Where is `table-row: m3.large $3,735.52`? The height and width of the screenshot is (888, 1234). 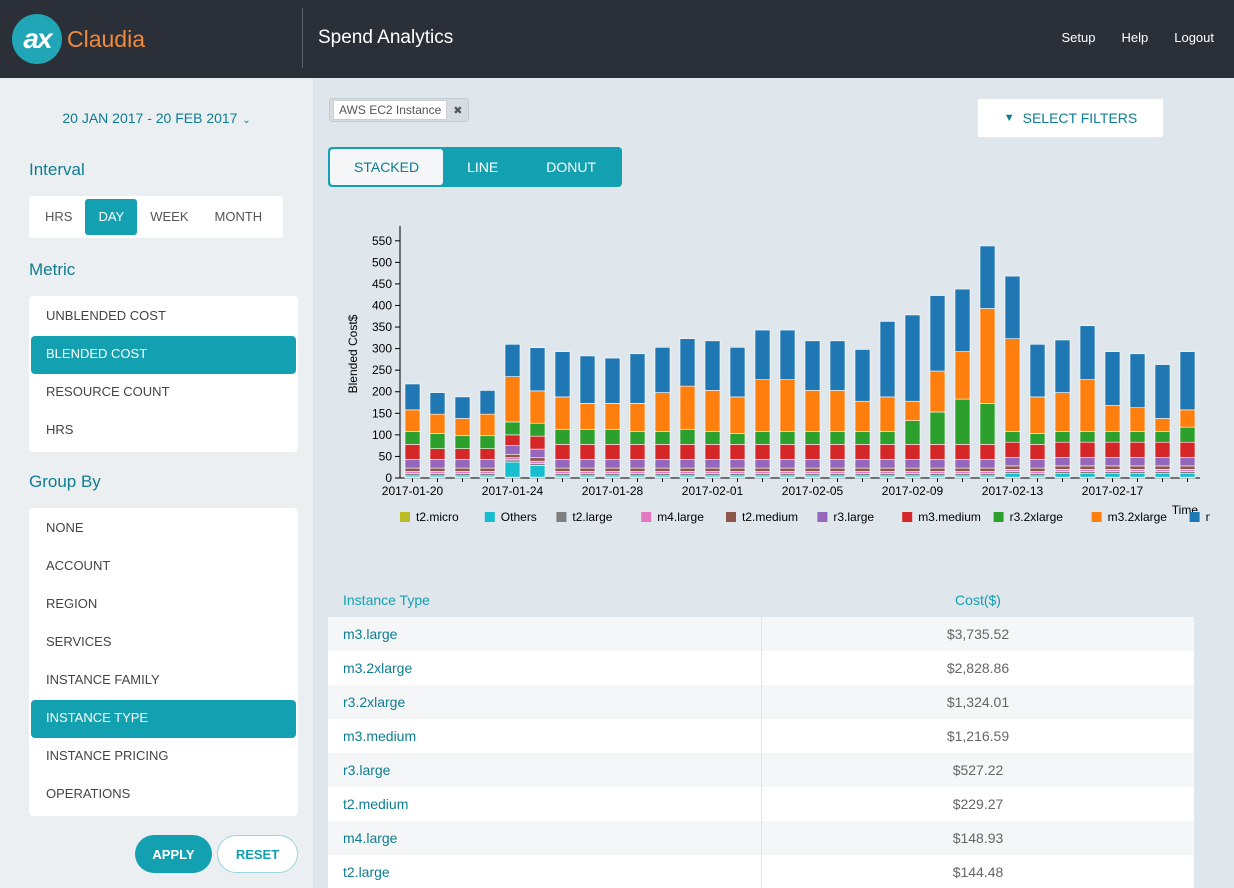
table-row: m3.large $3,735.52 is located at coordinates (761, 634).